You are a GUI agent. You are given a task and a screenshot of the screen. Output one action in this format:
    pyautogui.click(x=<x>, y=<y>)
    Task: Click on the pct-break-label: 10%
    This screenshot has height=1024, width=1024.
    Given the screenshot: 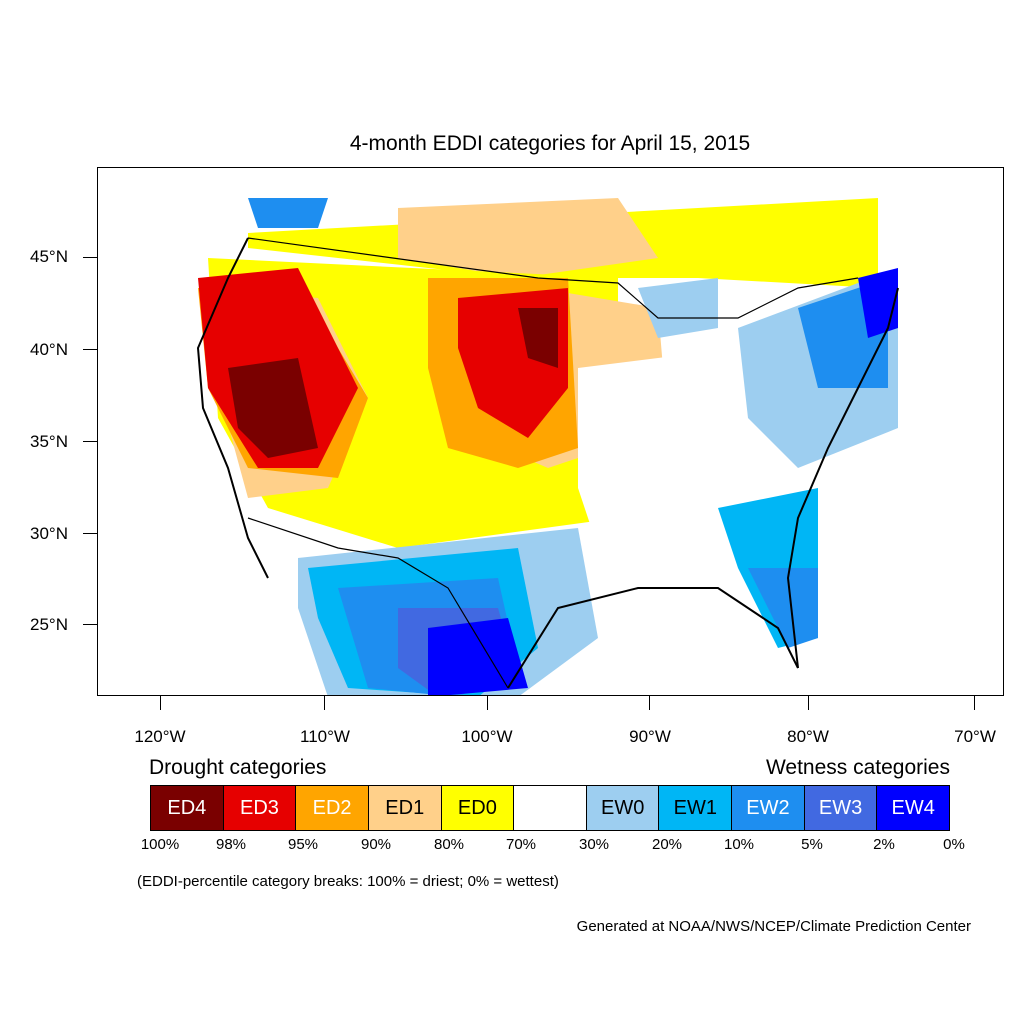 What is the action you would take?
    pyautogui.click(x=739, y=844)
    